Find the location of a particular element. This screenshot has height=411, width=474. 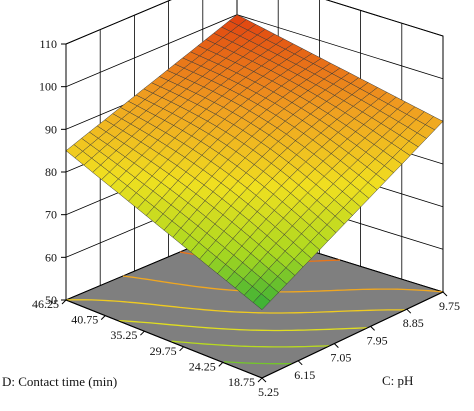

y-tick-label: 8.85 is located at coordinates (413, 323).